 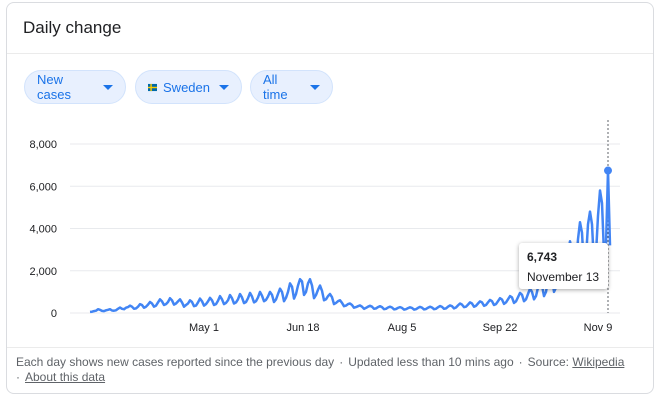 What do you see at coordinates (54, 314) in the screenshot?
I see `y-tick-label: 0` at bounding box center [54, 314].